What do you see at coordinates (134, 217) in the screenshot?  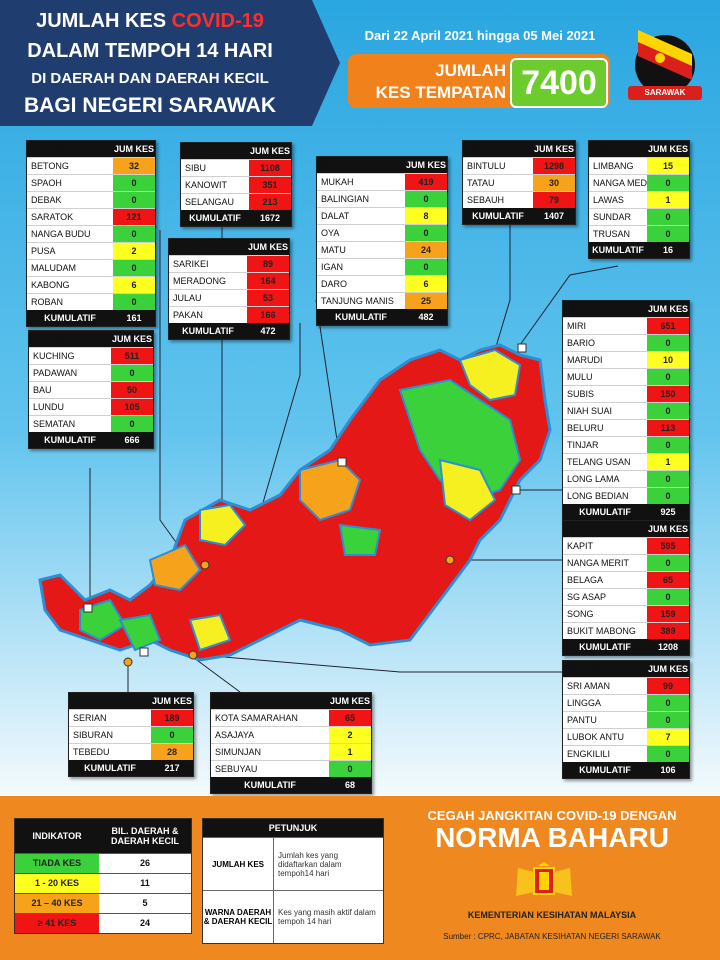 I see `district-cases: 121` at bounding box center [134, 217].